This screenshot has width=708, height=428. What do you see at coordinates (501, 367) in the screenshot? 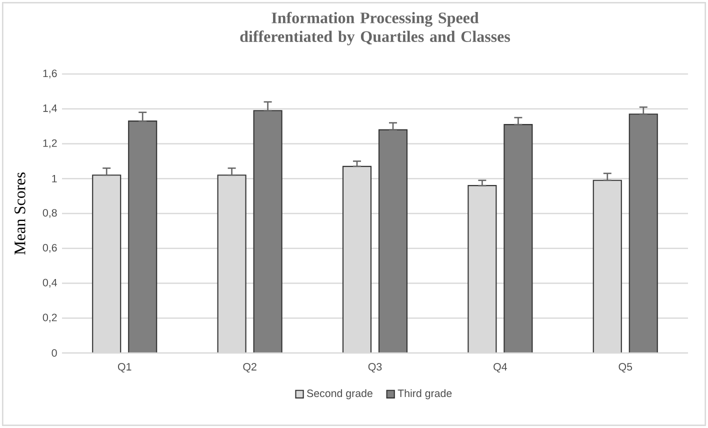
I see `x-tick-label: Q4` at bounding box center [501, 367].